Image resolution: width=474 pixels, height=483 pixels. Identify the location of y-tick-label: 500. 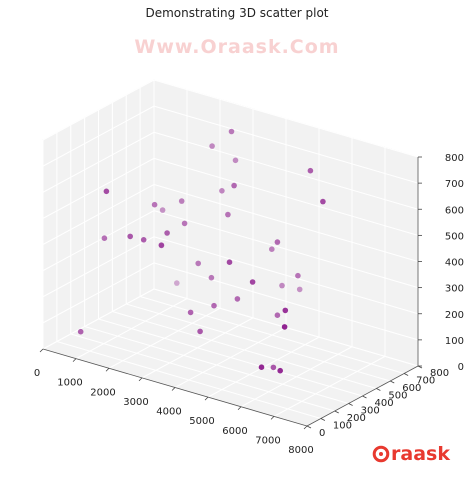
(397, 396).